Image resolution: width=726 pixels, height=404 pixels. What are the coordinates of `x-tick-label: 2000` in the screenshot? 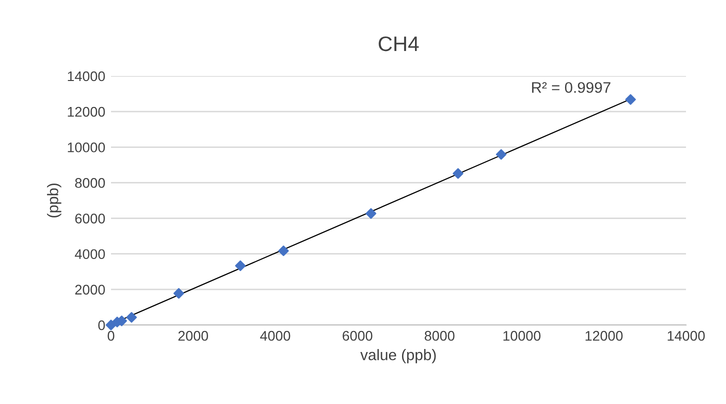 It's located at (193, 335).